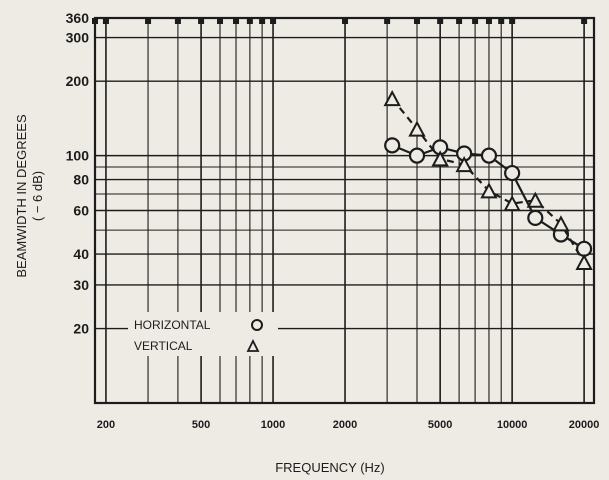 This screenshot has height=480, width=609. What do you see at coordinates (488, 180) in the screenshot?
I see `data-series` at bounding box center [488, 180].